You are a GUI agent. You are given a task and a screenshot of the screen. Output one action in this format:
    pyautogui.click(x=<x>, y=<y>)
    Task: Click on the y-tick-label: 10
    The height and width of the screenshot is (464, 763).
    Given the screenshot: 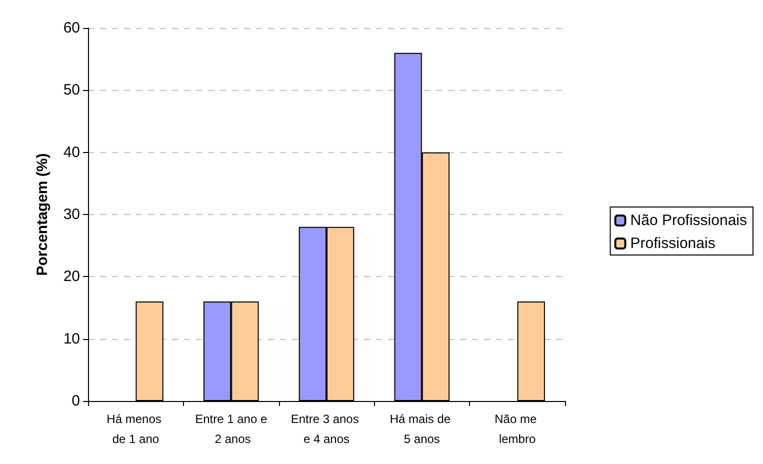 What is the action you would take?
    pyautogui.click(x=71, y=339)
    